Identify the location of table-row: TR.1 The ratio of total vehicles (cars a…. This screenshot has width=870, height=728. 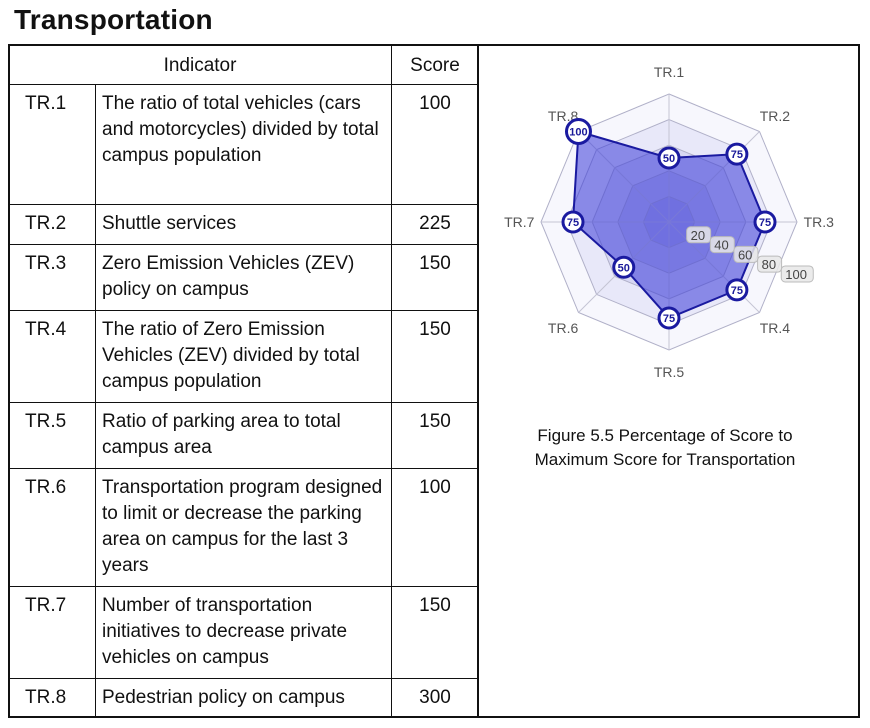
(243, 144).